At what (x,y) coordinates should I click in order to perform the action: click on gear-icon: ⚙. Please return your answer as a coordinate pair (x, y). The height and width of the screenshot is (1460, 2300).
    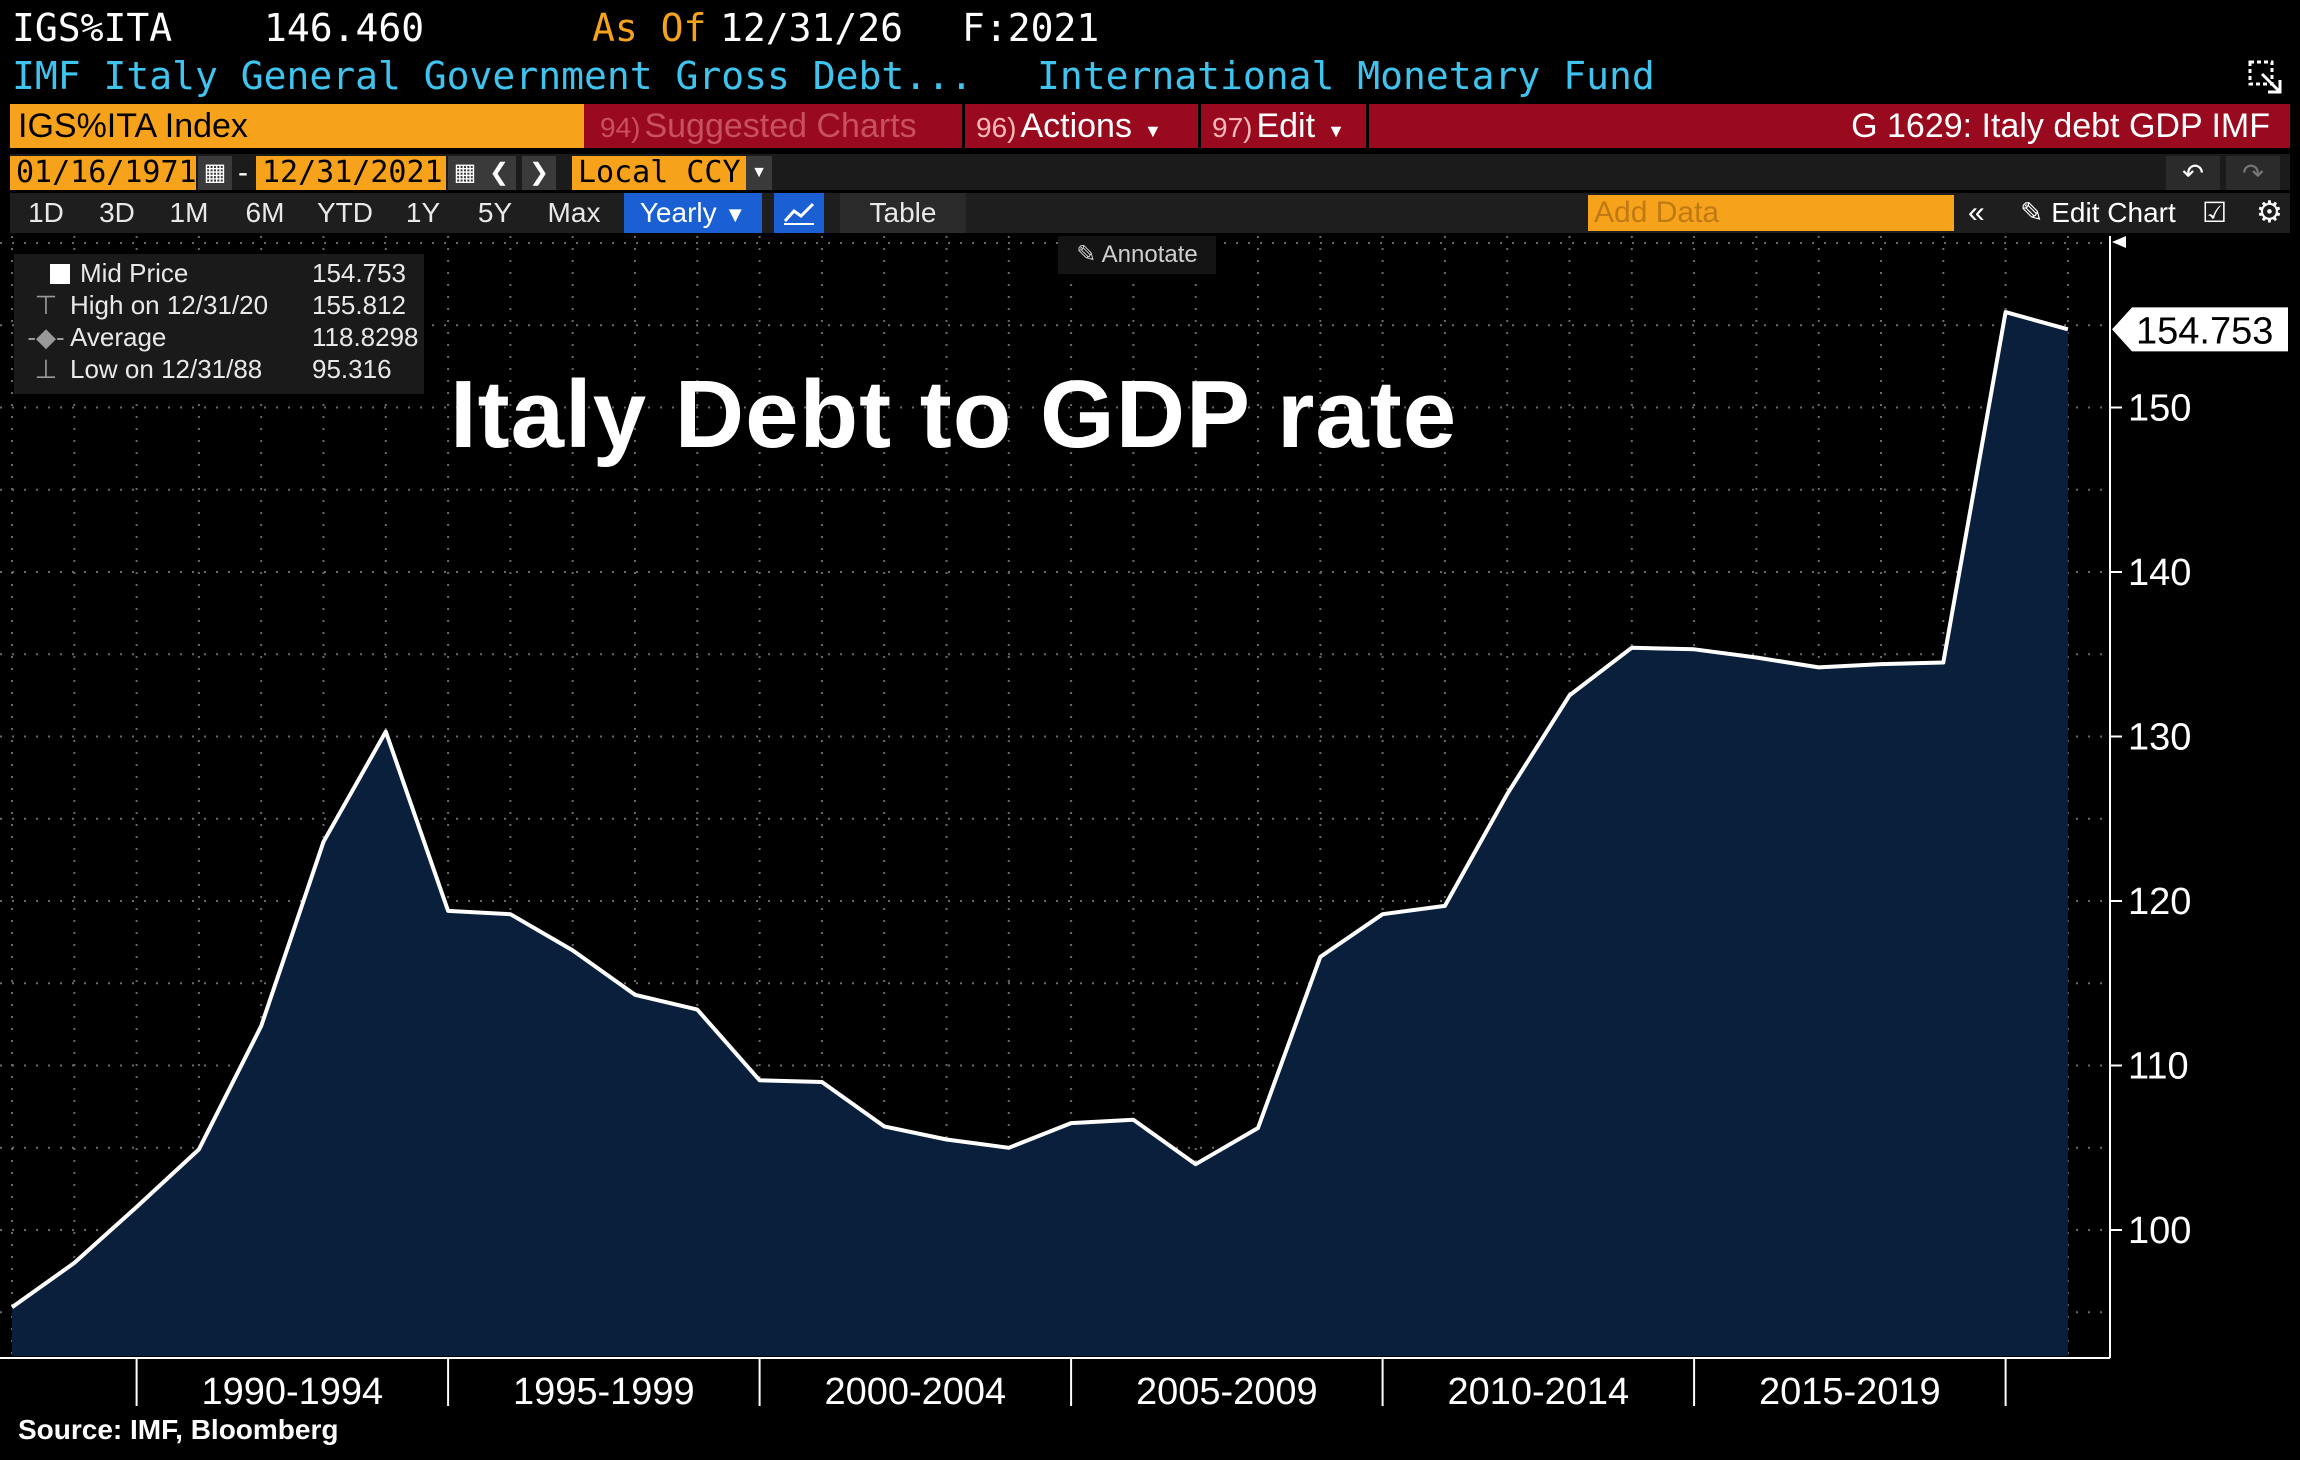
    Looking at the image, I should click on (2269, 212).